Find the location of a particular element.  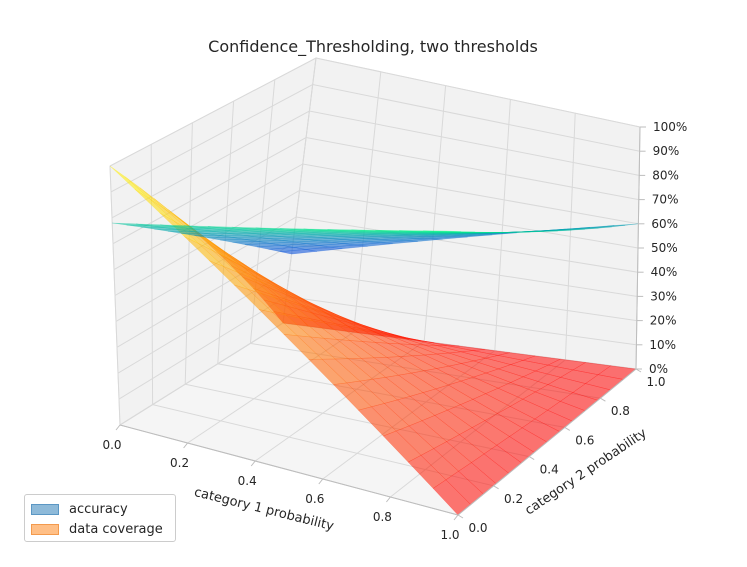

legend-item-accuracy: accuracy is located at coordinates (100, 509).